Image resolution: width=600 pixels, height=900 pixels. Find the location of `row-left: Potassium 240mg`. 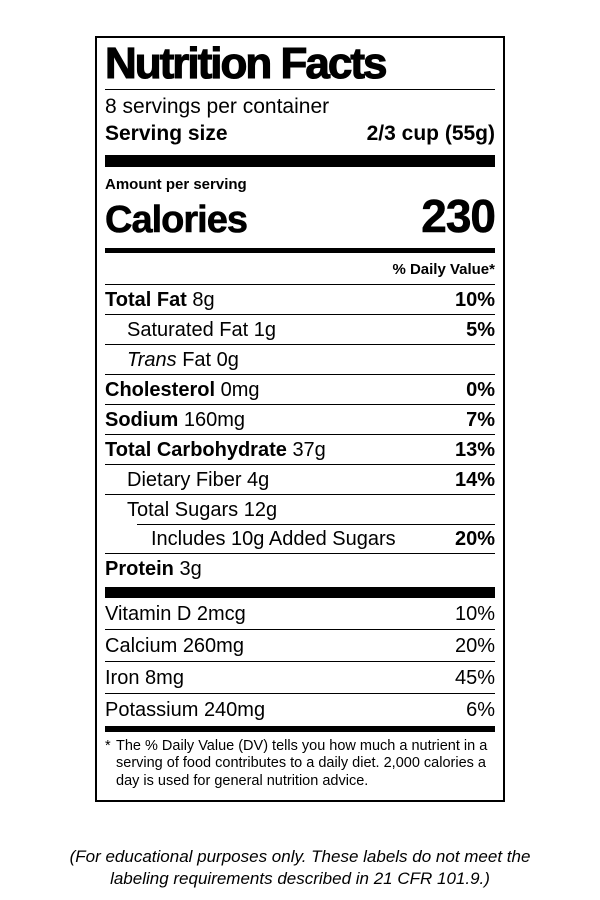

row-left: Potassium 240mg is located at coordinates (185, 710).